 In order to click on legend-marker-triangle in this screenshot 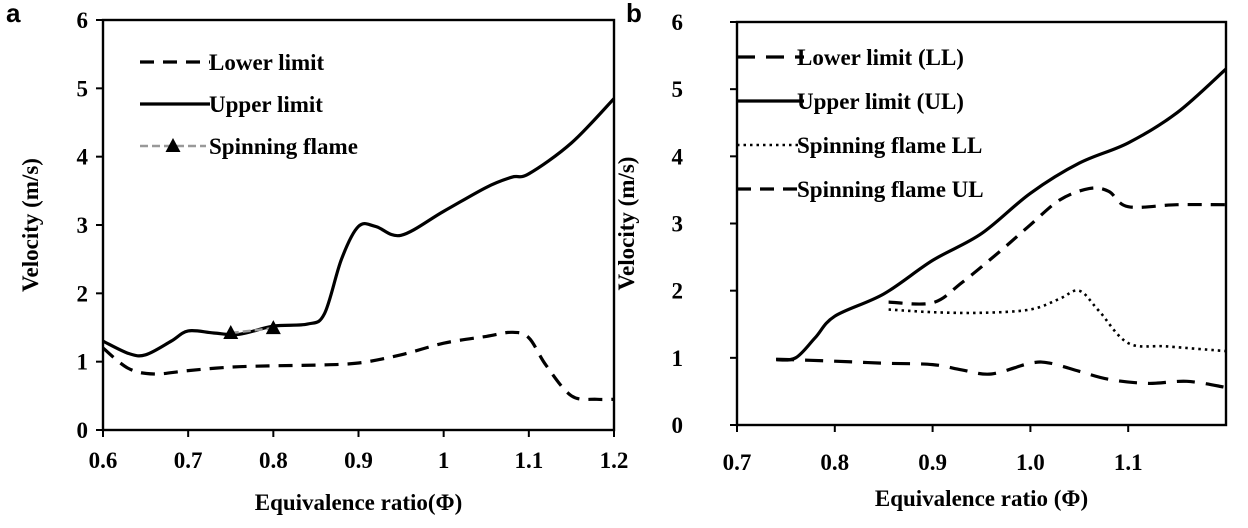, I will do `click(173, 145)`.